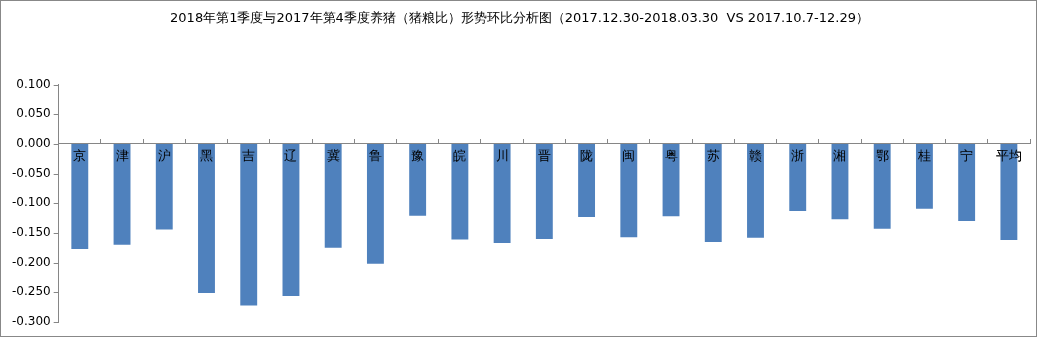  I want to click on y-tick-label: 0.000, so click(33, 143).